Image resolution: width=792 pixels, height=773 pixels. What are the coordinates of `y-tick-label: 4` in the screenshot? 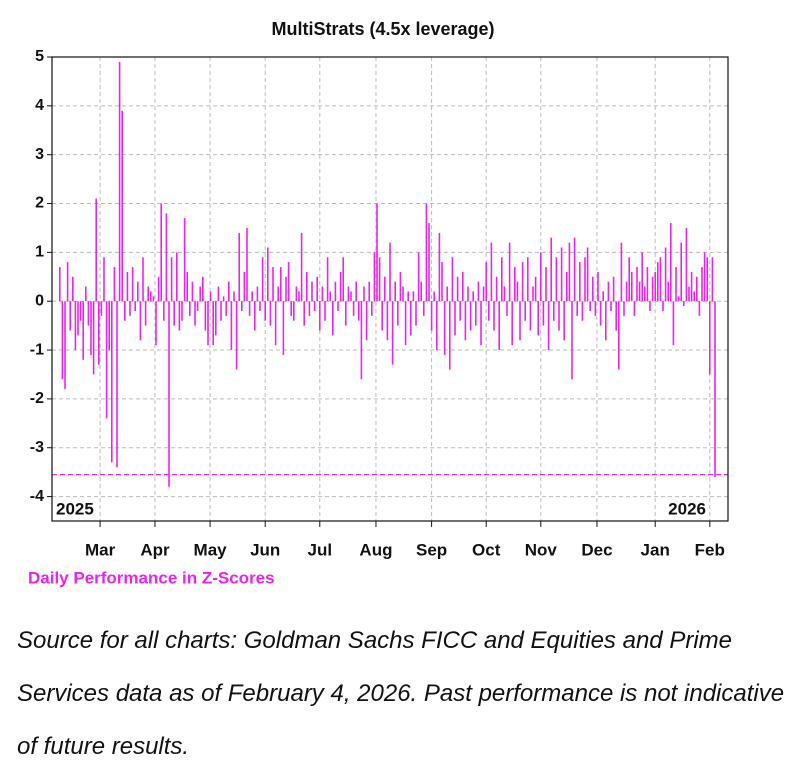 It's located at (39, 105).